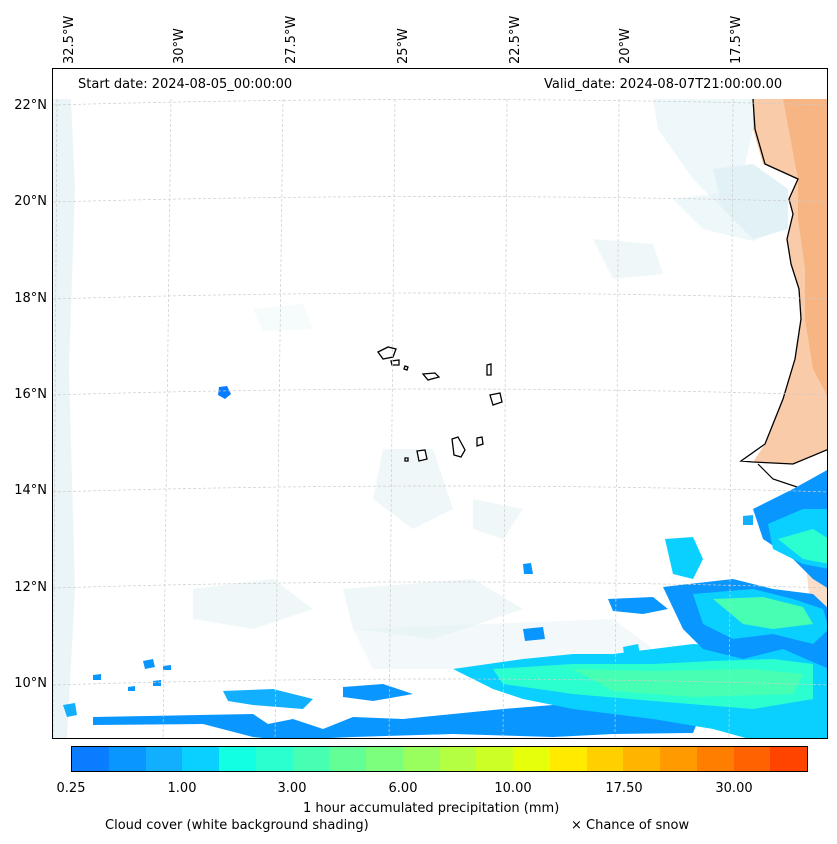 This screenshot has height=844, width=837. Describe the element at coordinates (736, 39) in the screenshot. I see `lon-label-17-5w: 17.5°W` at that location.